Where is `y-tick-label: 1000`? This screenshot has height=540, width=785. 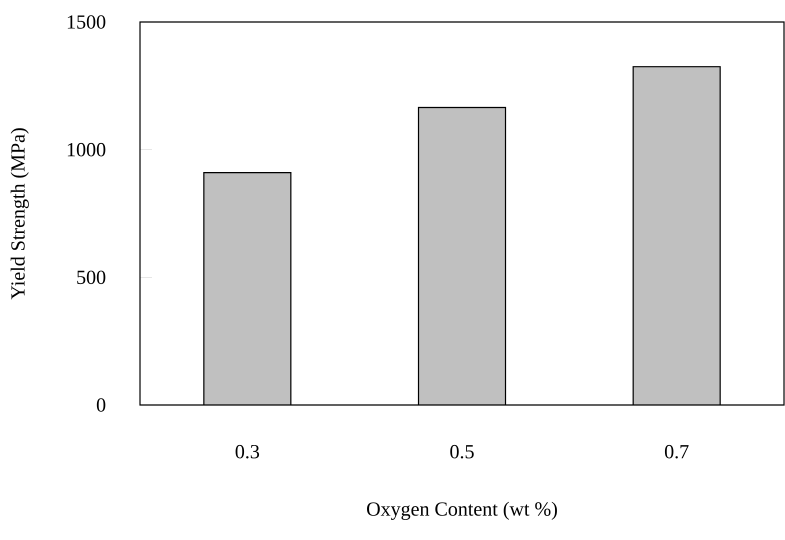 y-tick-label: 1000 is located at coordinates (87, 149).